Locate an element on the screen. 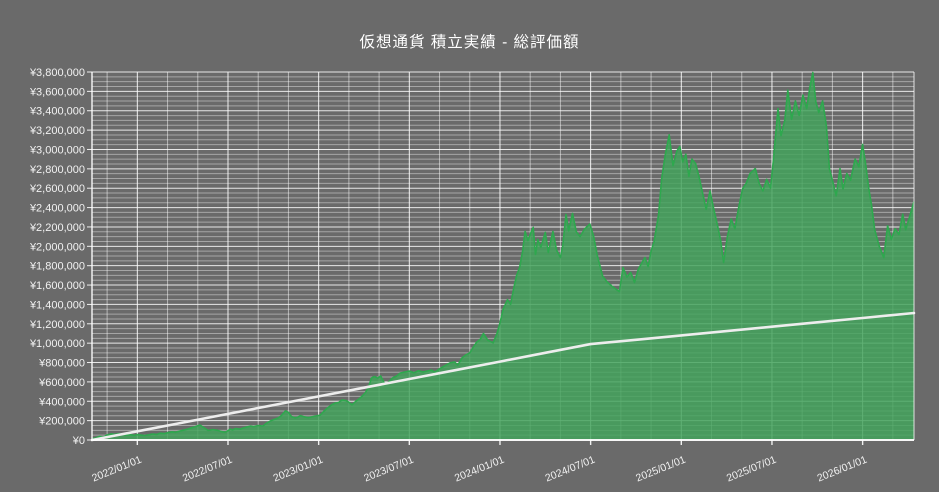  svg-text: ¥0 is located at coordinates (78, 441).